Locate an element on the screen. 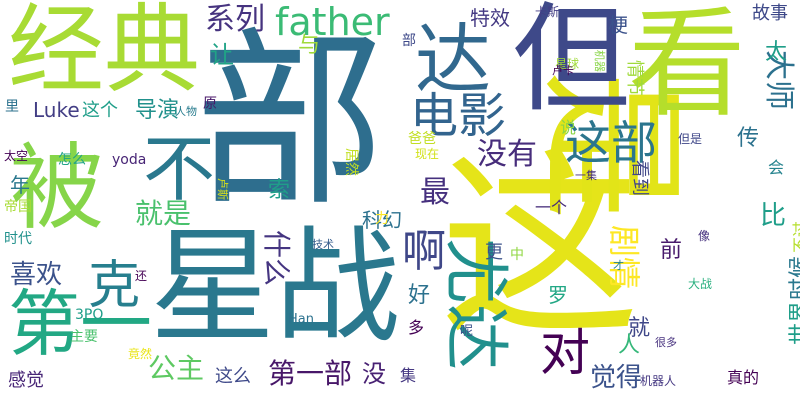  word-ji: 集 is located at coordinates (408, 375).